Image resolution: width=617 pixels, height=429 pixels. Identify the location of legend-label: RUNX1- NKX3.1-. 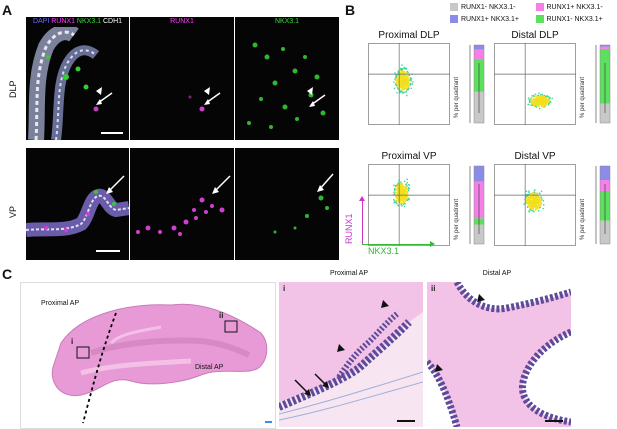
(488, 7).